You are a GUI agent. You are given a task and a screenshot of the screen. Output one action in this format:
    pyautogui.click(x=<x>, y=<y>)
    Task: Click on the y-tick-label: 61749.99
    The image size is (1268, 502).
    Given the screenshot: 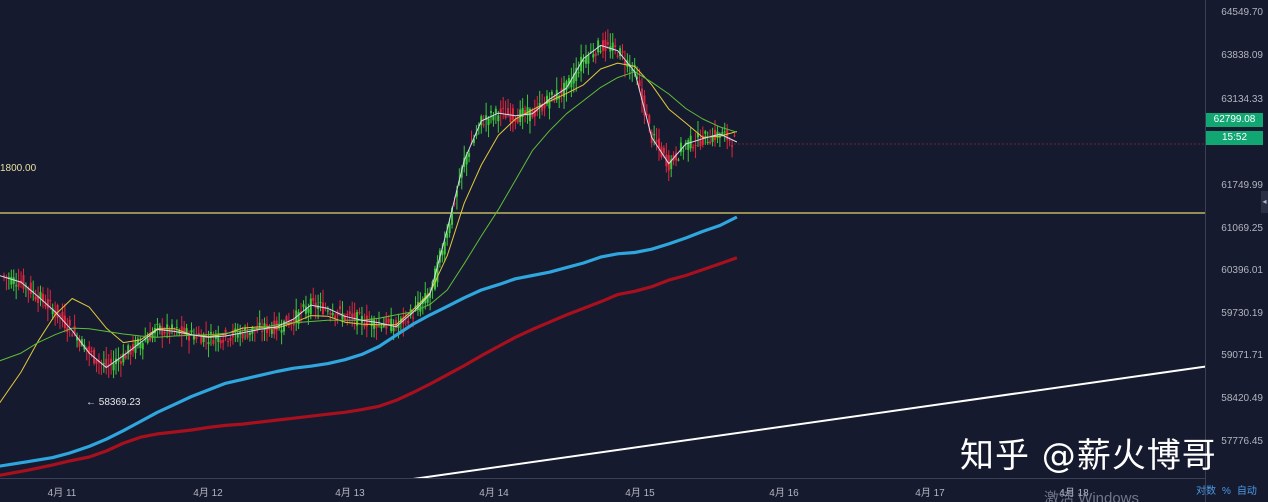 What is the action you would take?
    pyautogui.click(x=1242, y=185)
    